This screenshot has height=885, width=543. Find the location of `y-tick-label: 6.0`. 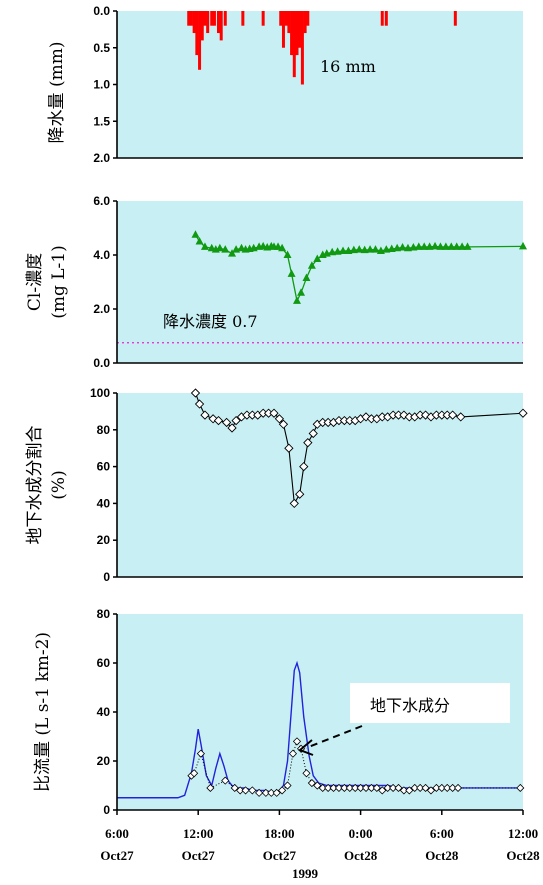

y-tick-label: 6.0 is located at coordinates (101, 201).